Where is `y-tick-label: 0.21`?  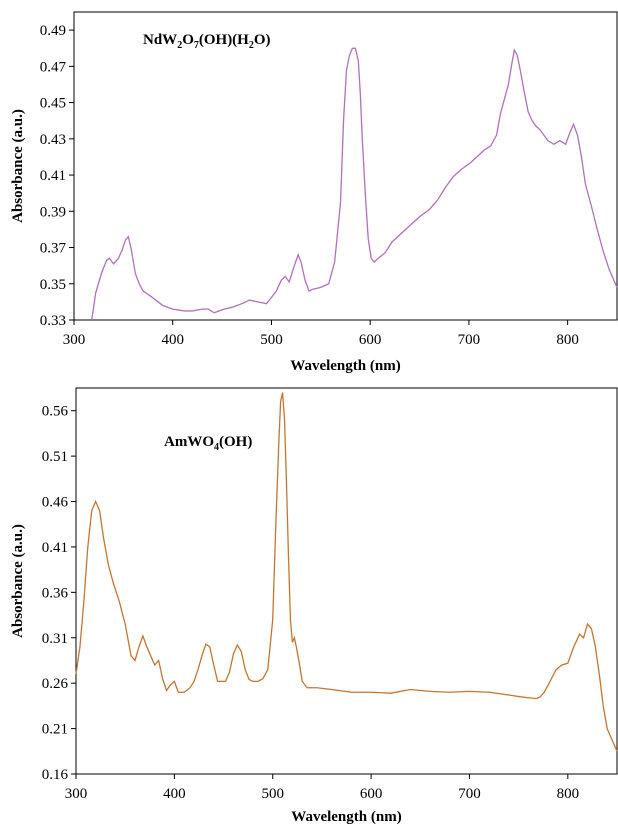 y-tick-label: 0.21 is located at coordinates (55, 730).